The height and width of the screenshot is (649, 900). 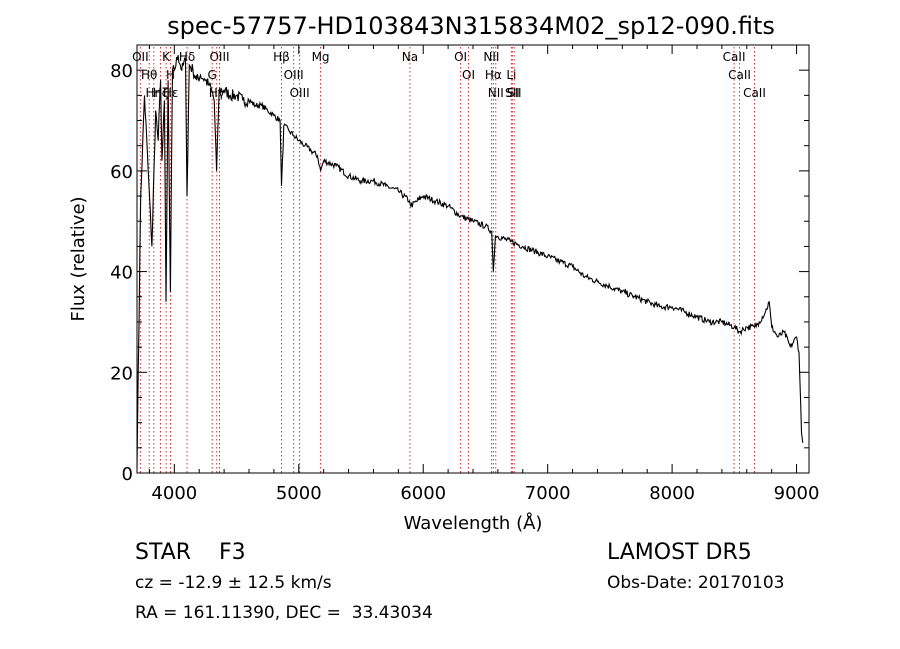 What do you see at coordinates (153, 93) in the screenshot?
I see `spectral-line-label: Hη` at bounding box center [153, 93].